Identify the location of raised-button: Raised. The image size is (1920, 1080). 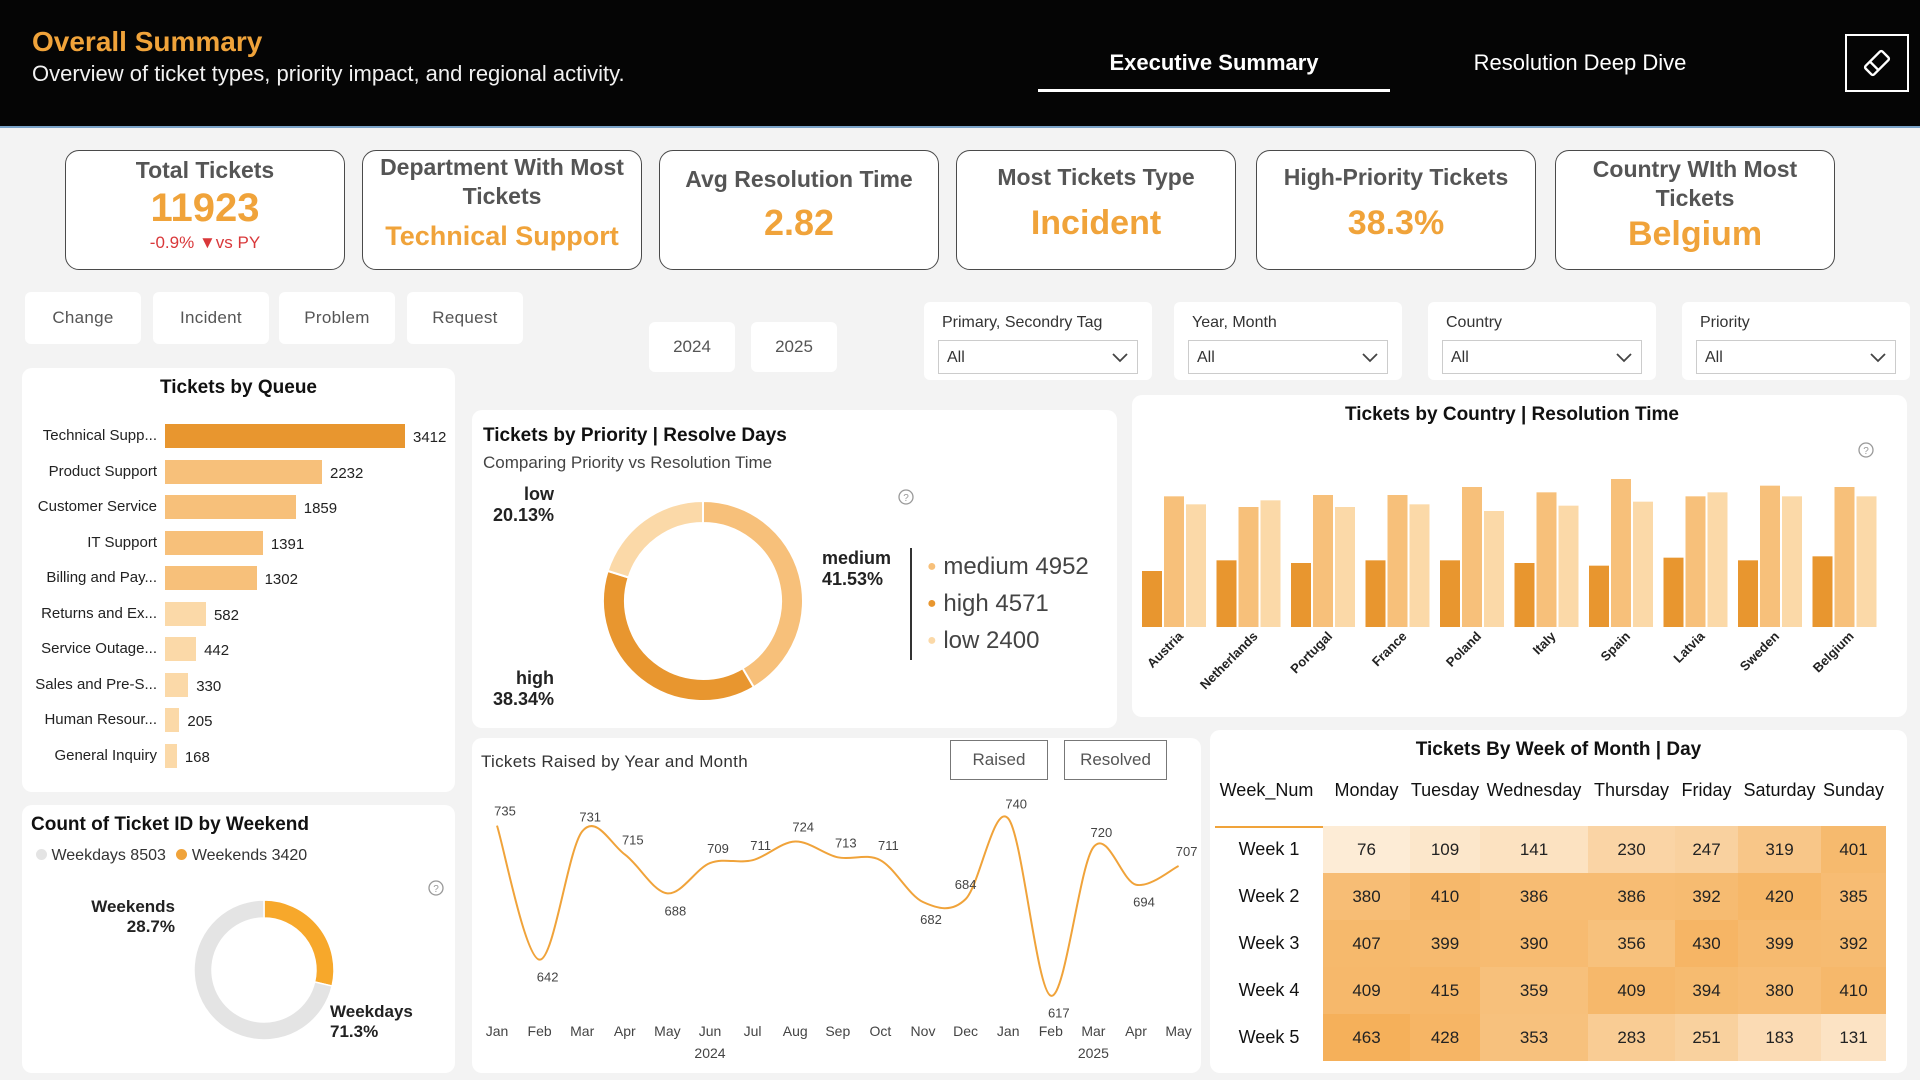
(999, 760).